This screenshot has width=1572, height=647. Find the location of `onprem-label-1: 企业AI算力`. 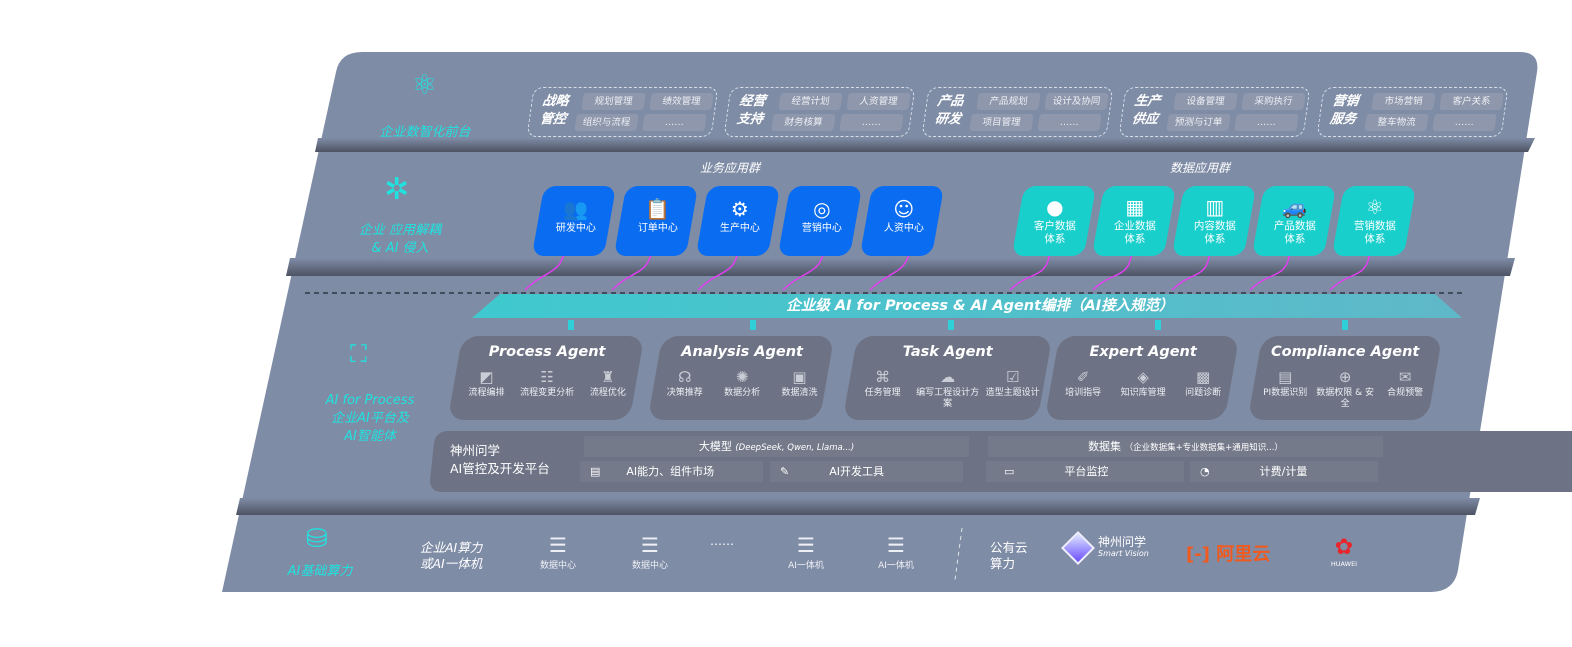

onprem-label-1: 企业AI算力 is located at coordinates (451, 547).